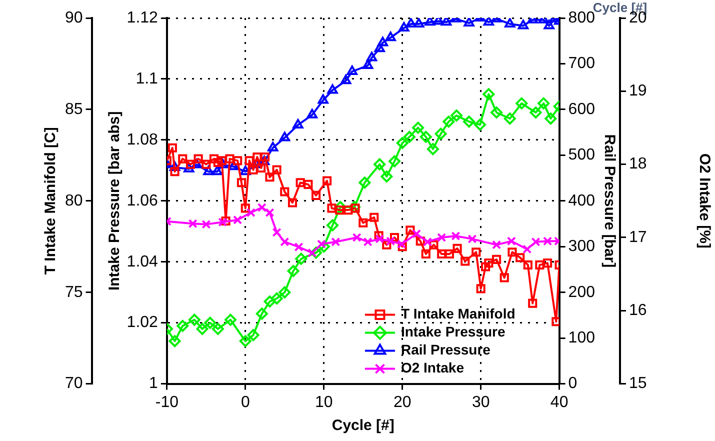 The image size is (715, 441). I want to click on y2-tick-label: 75, so click(74, 292).